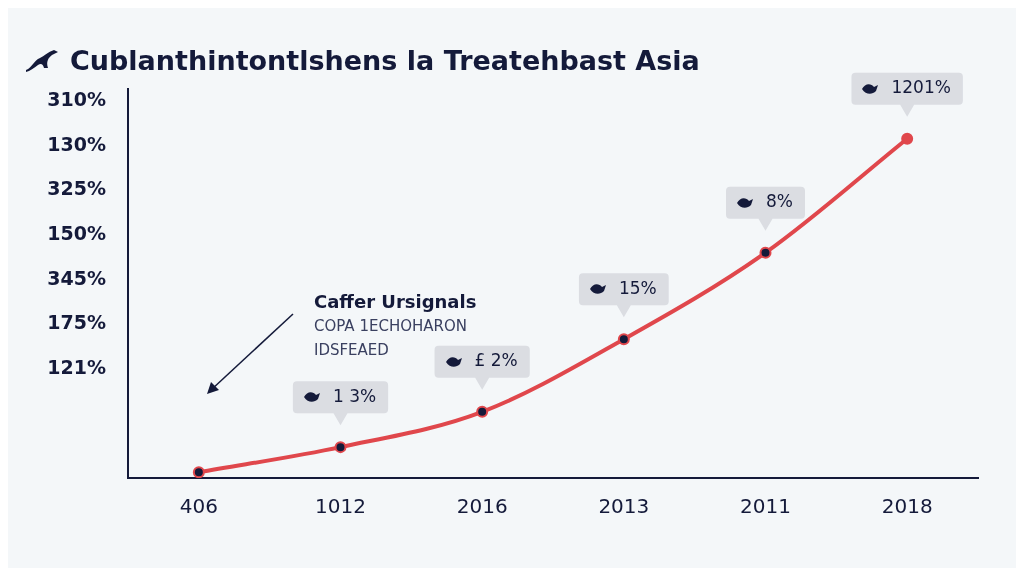 This screenshot has width=1024, height=576. I want to click on x-tick-label: 2013, so click(624, 506).